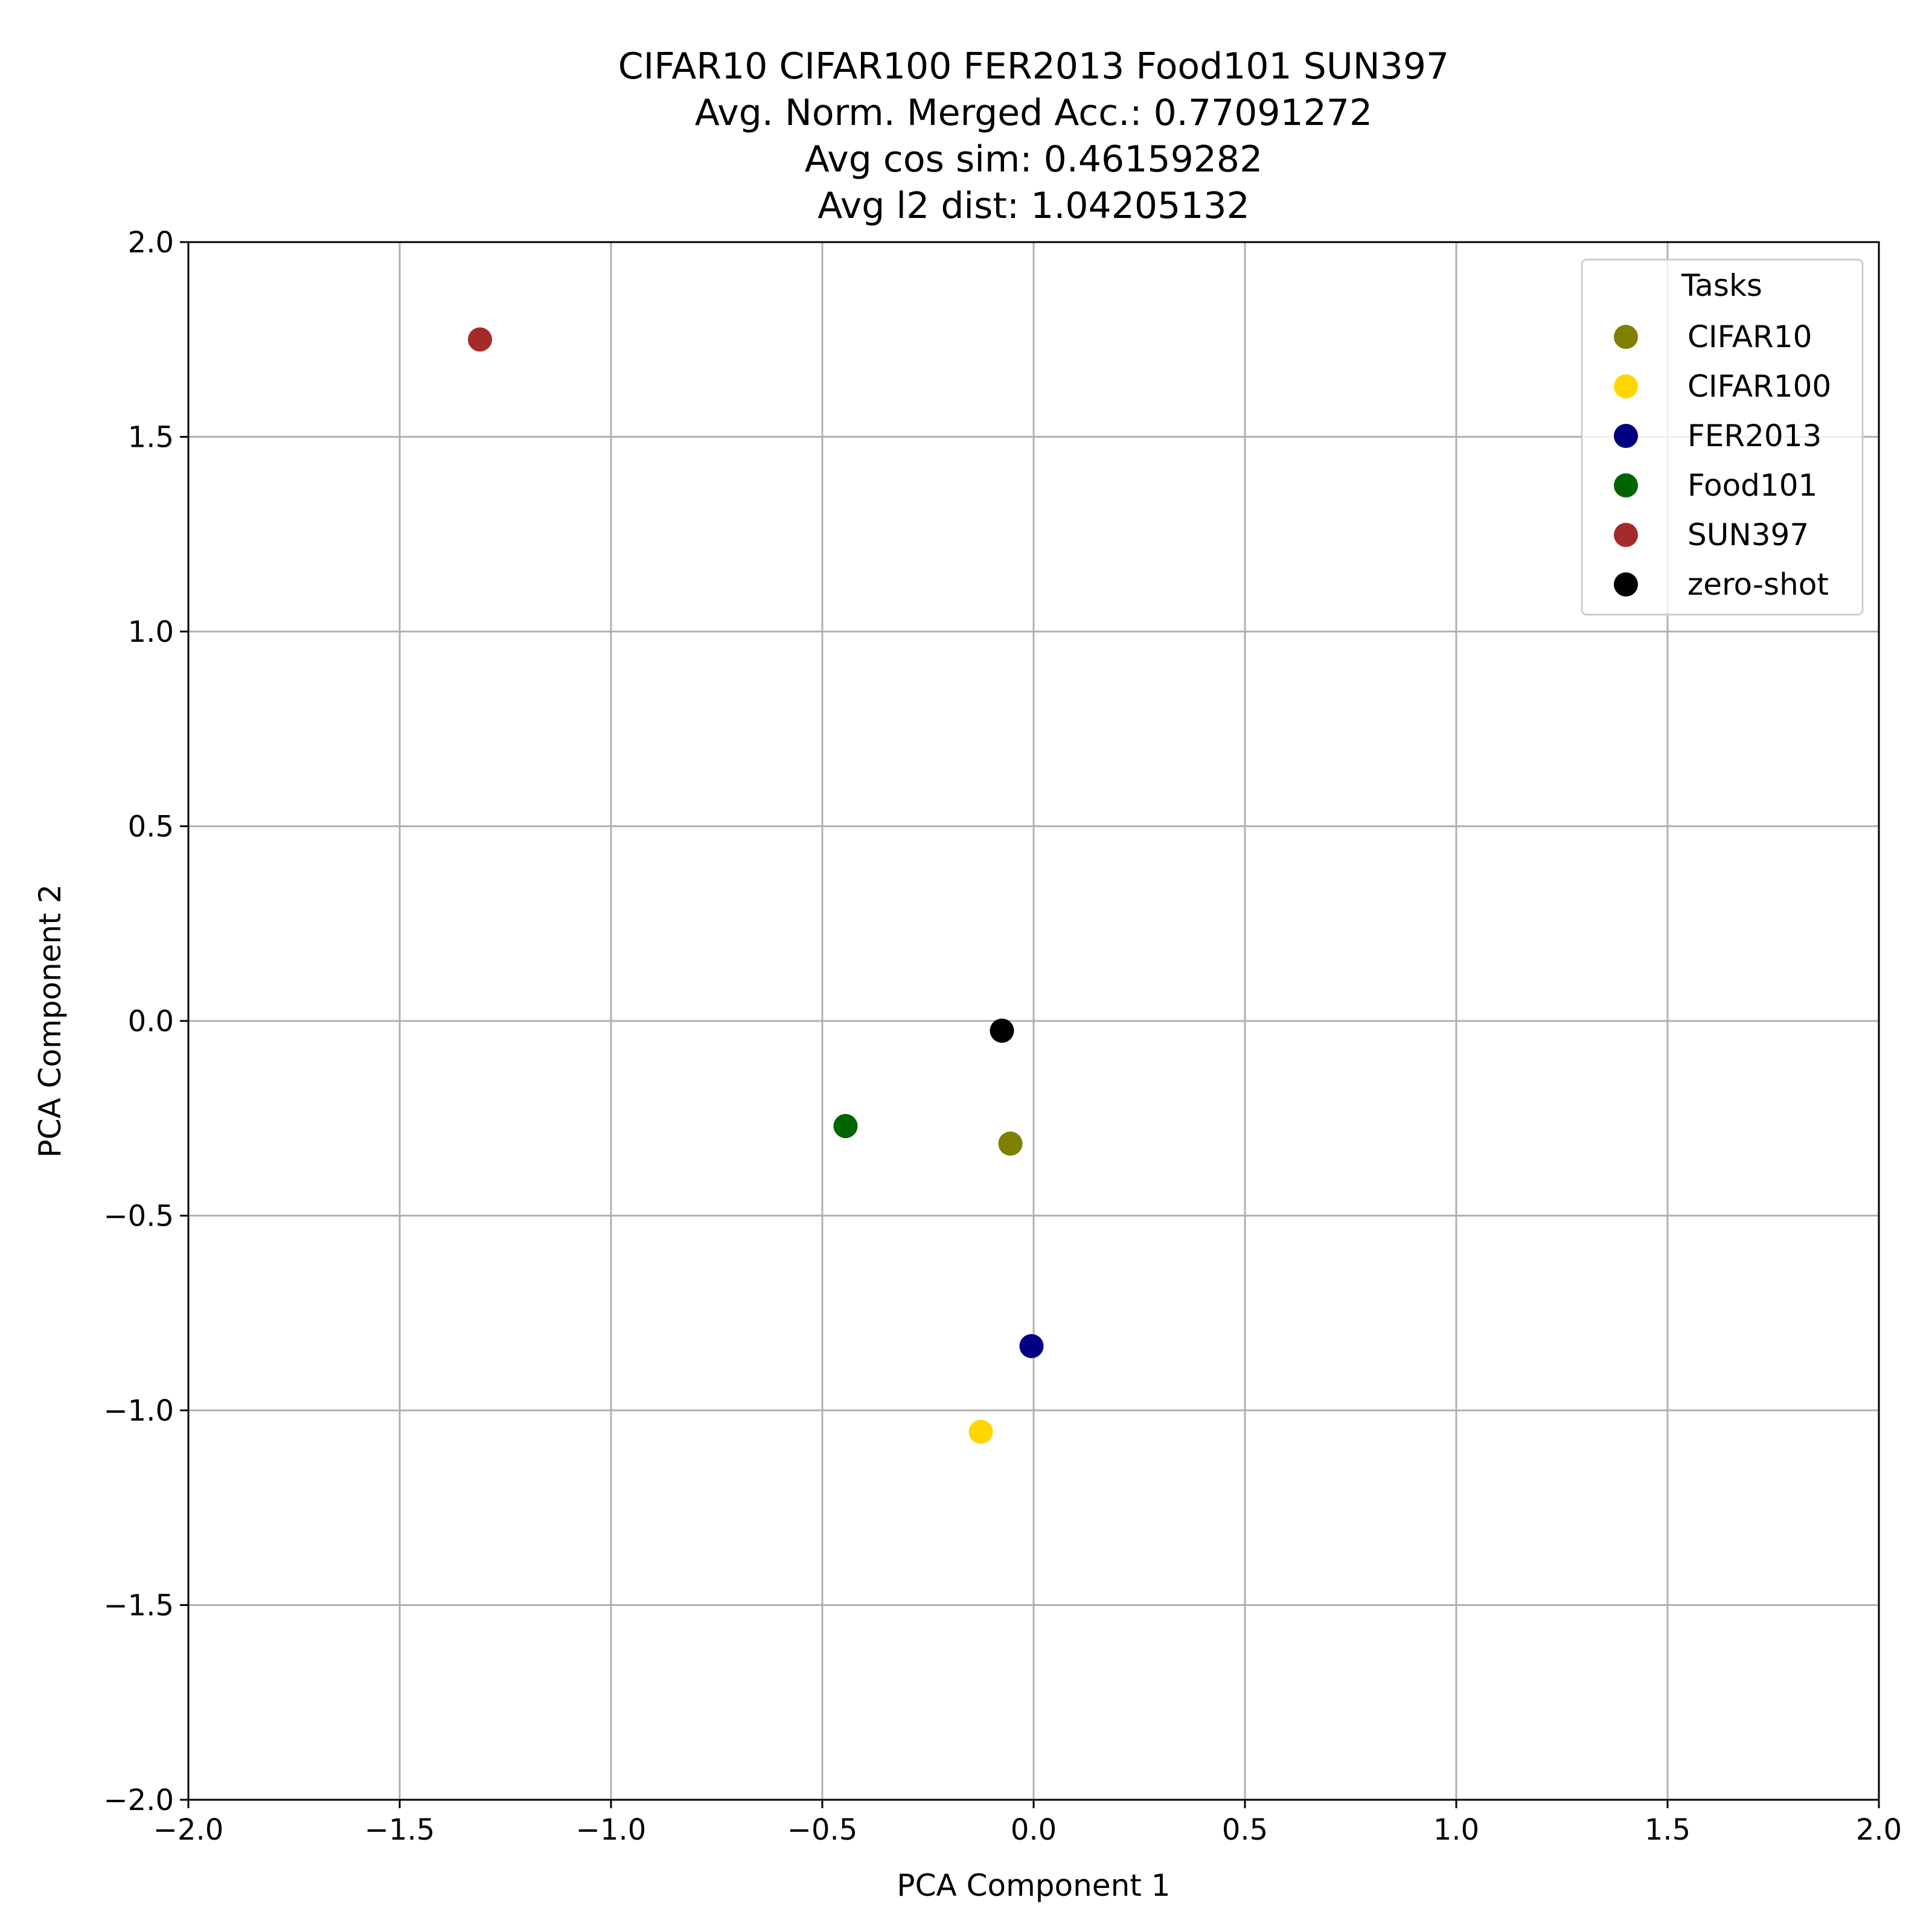 Image resolution: width=1932 pixels, height=1932 pixels. I want to click on y-tick-label: 0.0, so click(151, 1021).